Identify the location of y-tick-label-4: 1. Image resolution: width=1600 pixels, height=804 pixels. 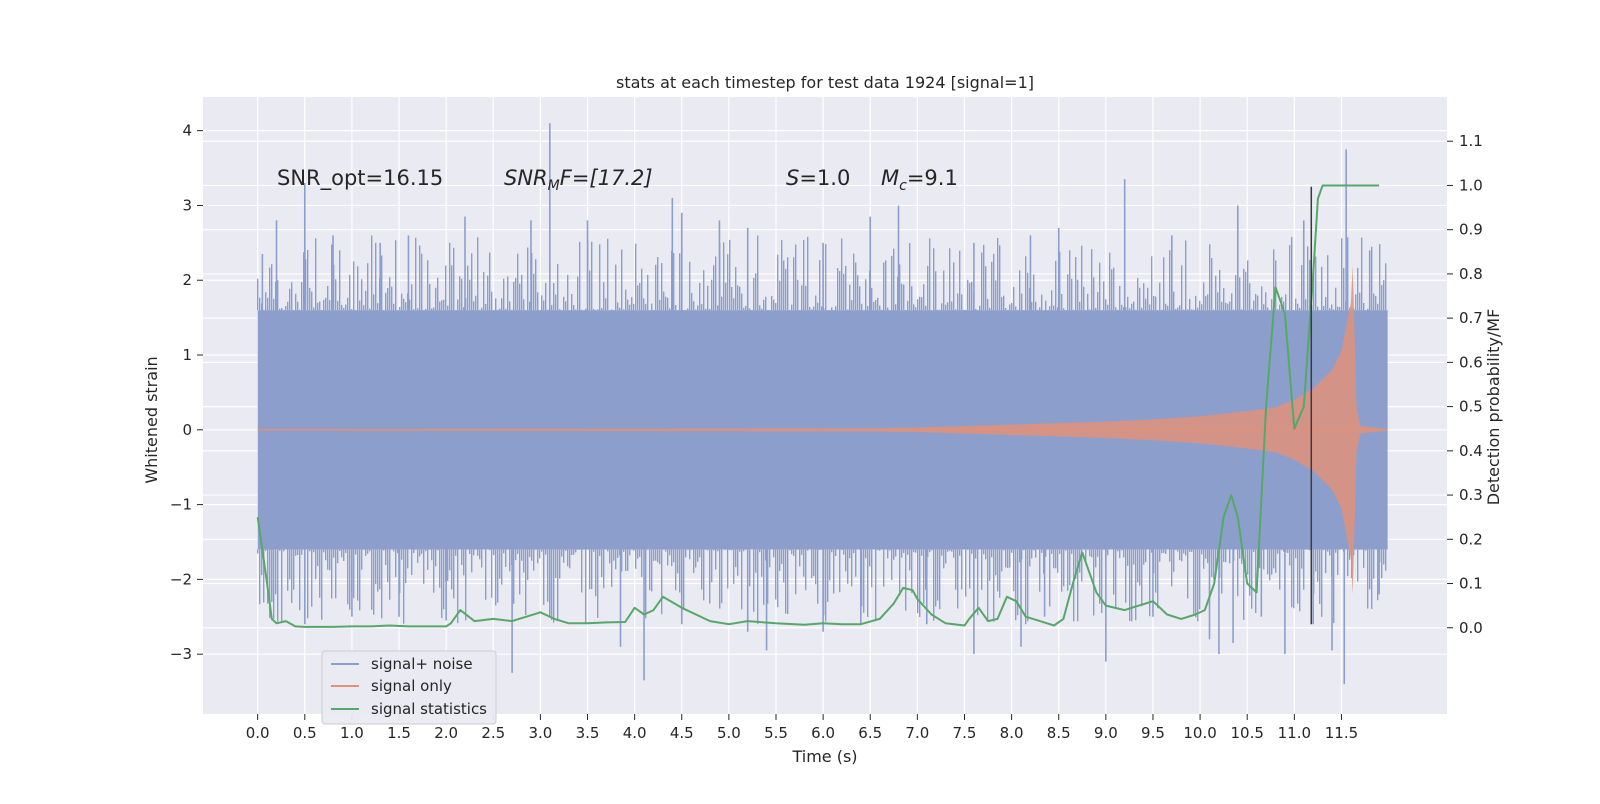
(187, 355).